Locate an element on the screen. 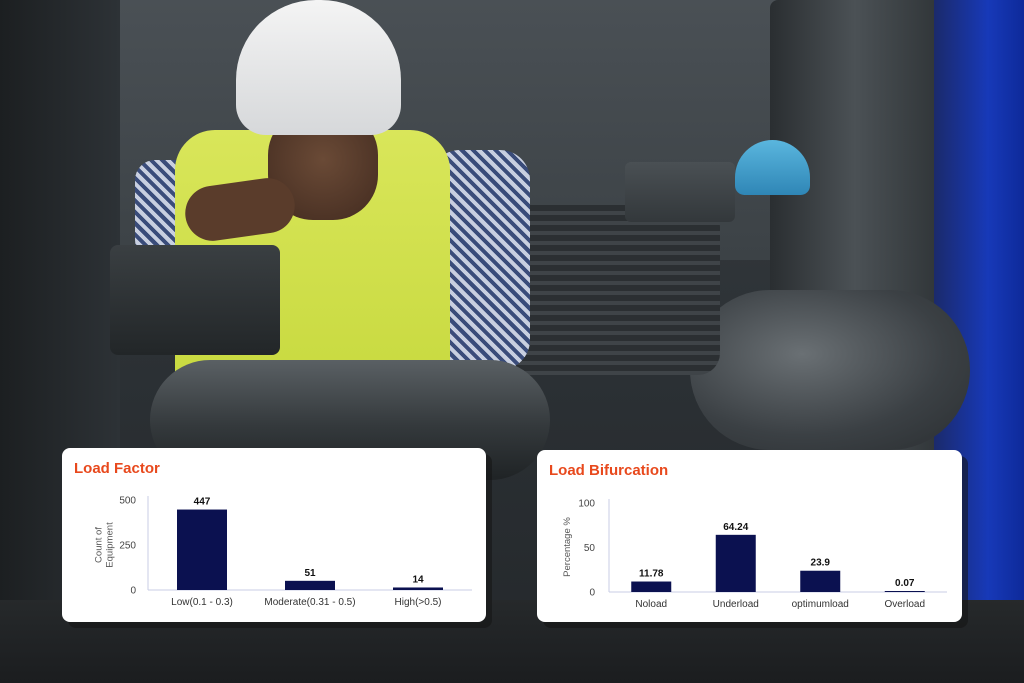 The height and width of the screenshot is (683, 1024). load-bifurcation-y-tick-label: 0 is located at coordinates (592, 593).